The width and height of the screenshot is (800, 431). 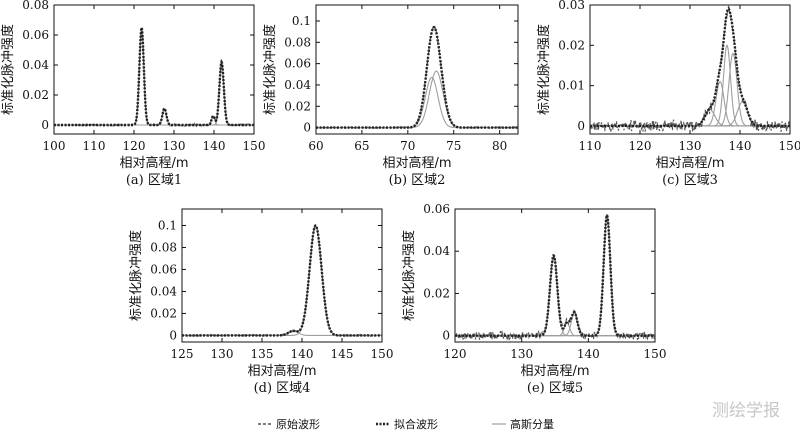 I want to click on x-tick-label: 110, so click(x=94, y=146).